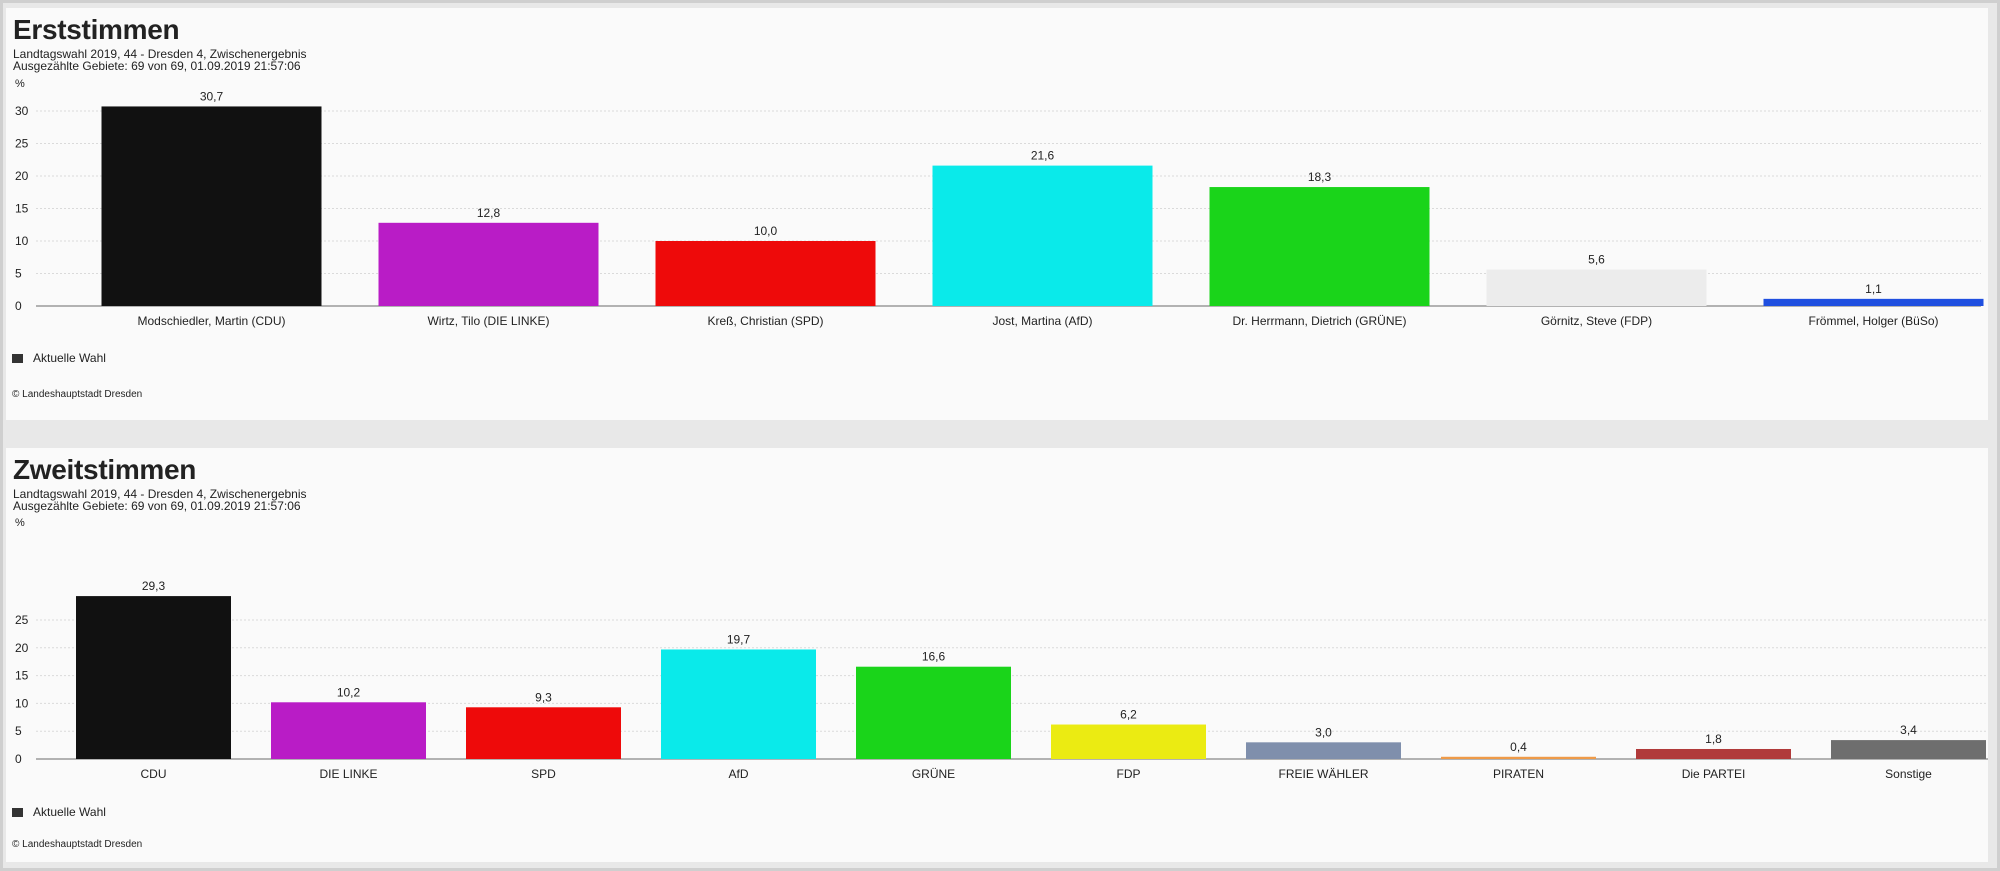 The width and height of the screenshot is (2000, 871). What do you see at coordinates (1908, 774) in the screenshot?
I see `category-label: Sonstige` at bounding box center [1908, 774].